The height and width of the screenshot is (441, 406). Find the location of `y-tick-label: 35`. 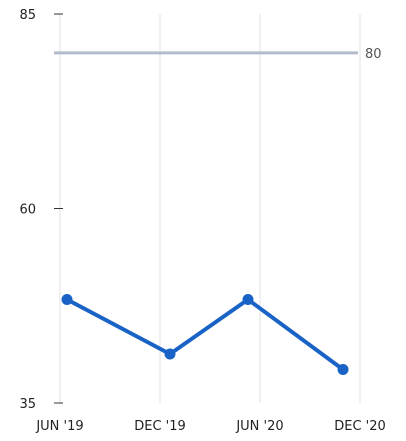

y-tick-label: 35 is located at coordinates (27, 404).